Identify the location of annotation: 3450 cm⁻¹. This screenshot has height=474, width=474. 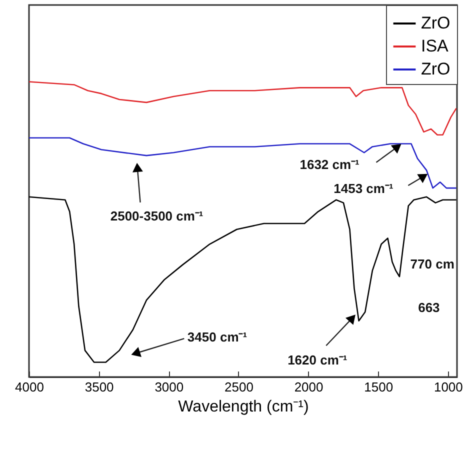
(217, 337).